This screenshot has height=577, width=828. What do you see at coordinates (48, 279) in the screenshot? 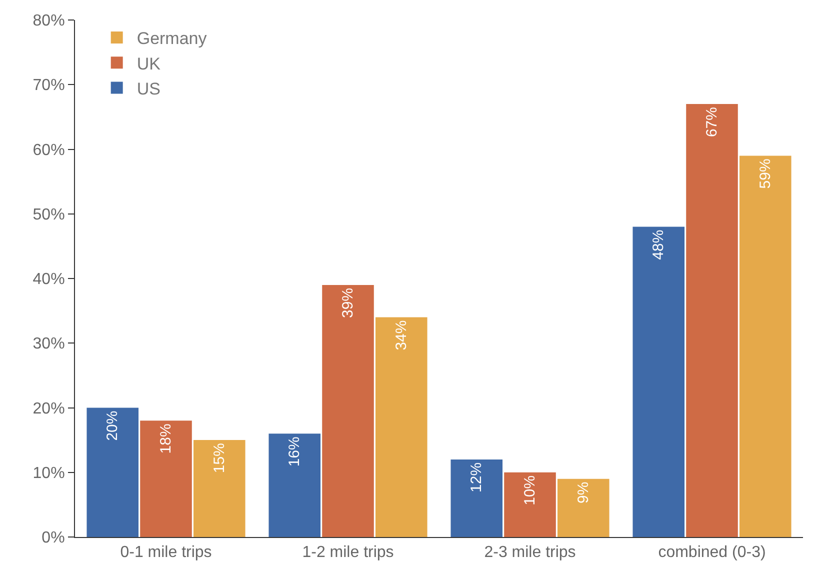
I see `y-tick-label: 40%` at bounding box center [48, 279].